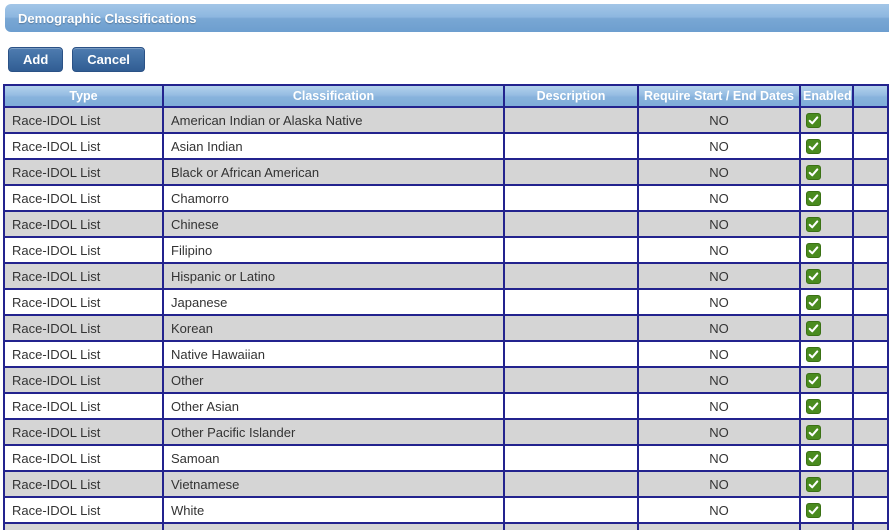 This screenshot has height=530, width=889. Describe the element at coordinates (446, 432) in the screenshot. I see `table-row: Race-IDOL List Other Pacific Islander NO` at that location.